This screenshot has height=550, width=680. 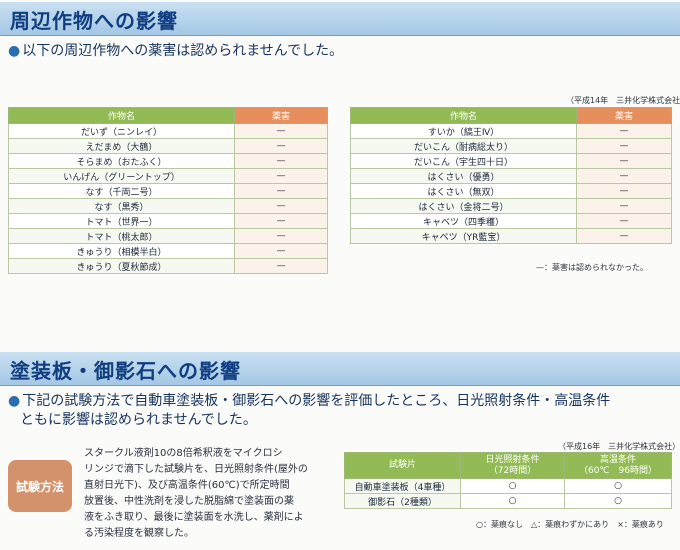 What do you see at coordinates (94, 21) in the screenshot?
I see `section-title: 周辺作物への影響` at bounding box center [94, 21].